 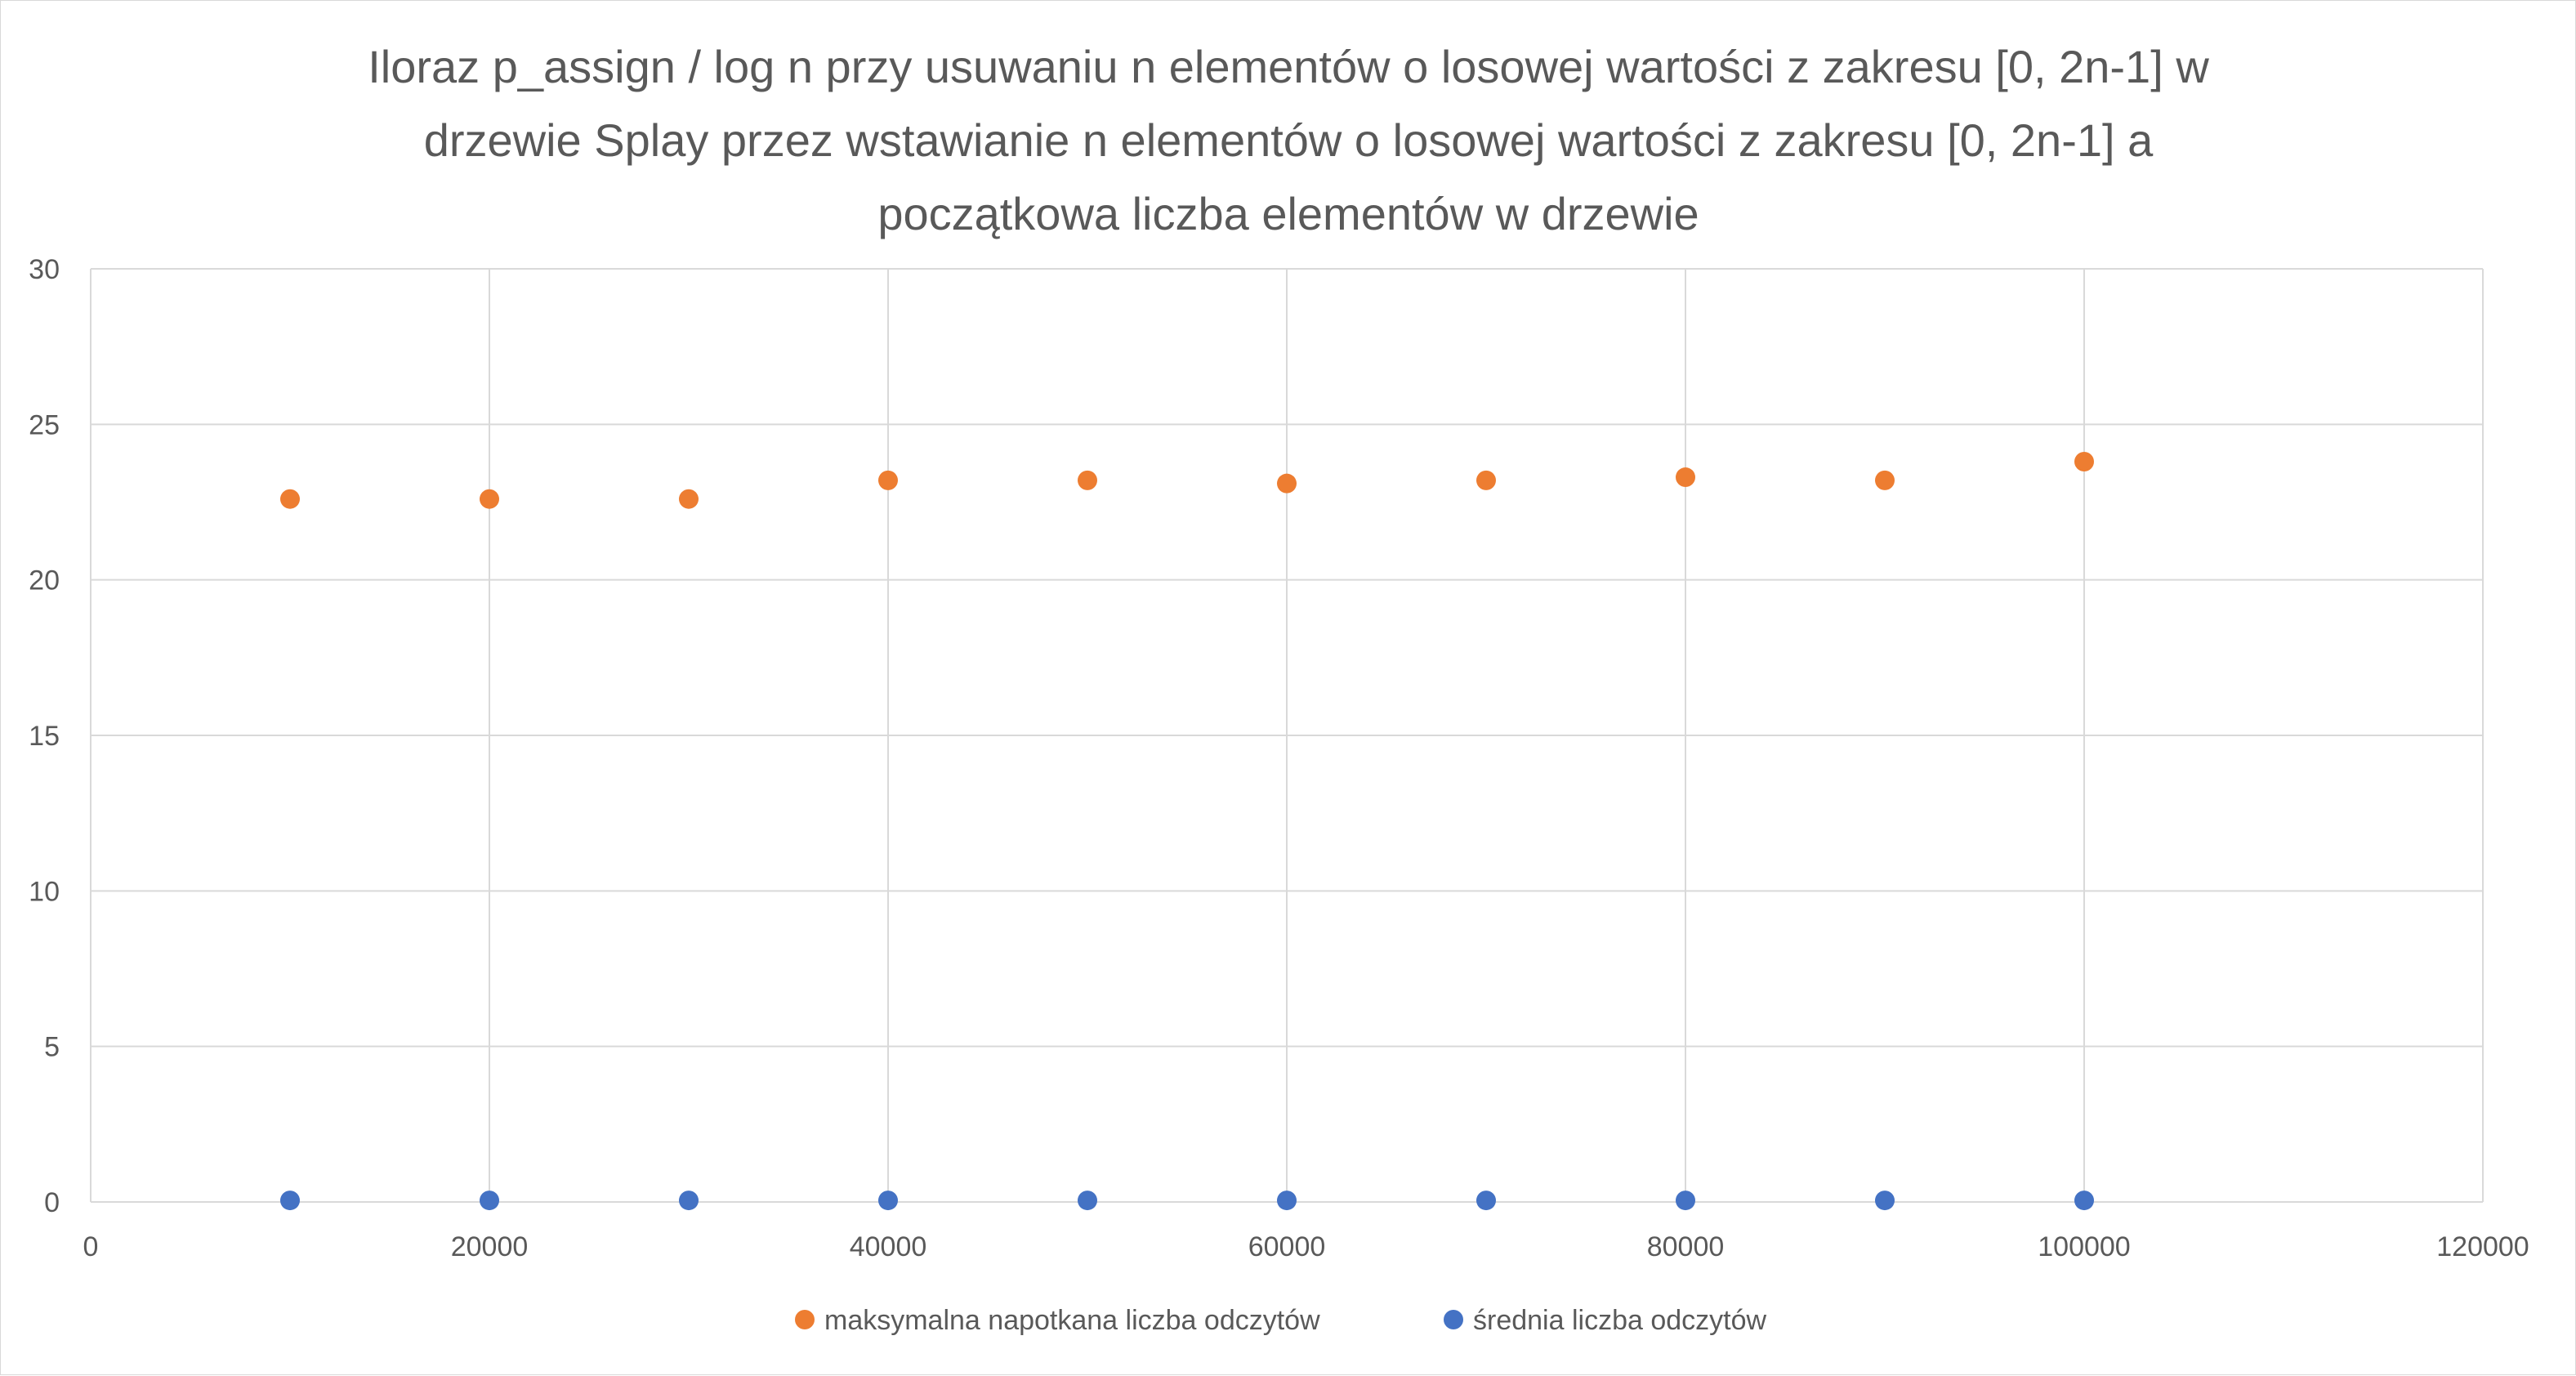 What do you see at coordinates (52, 1202) in the screenshot?
I see `y-tick-label: 0` at bounding box center [52, 1202].